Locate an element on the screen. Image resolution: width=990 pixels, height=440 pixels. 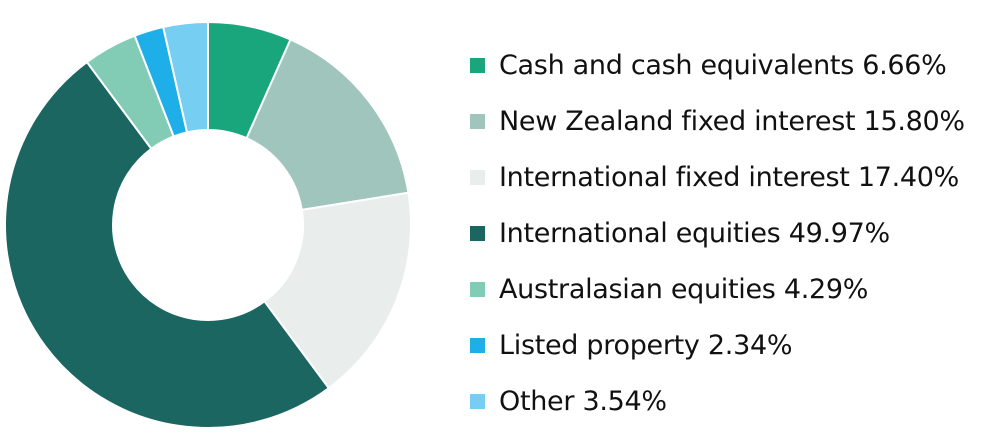
legend-value: 49.97% is located at coordinates (839, 233).